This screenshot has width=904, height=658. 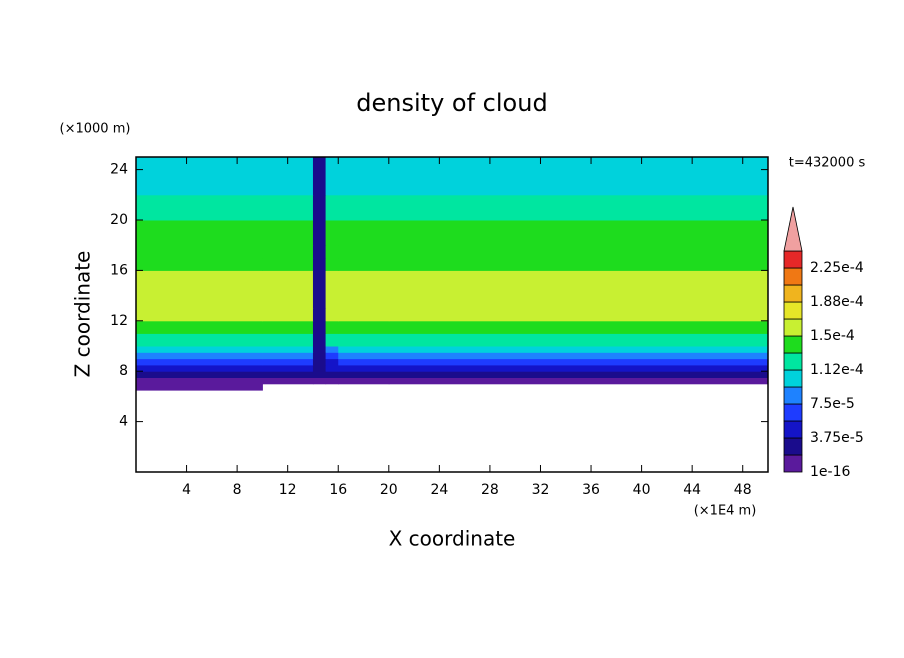 I want to click on colorbar-label: 7.5e-5, so click(x=832, y=404).